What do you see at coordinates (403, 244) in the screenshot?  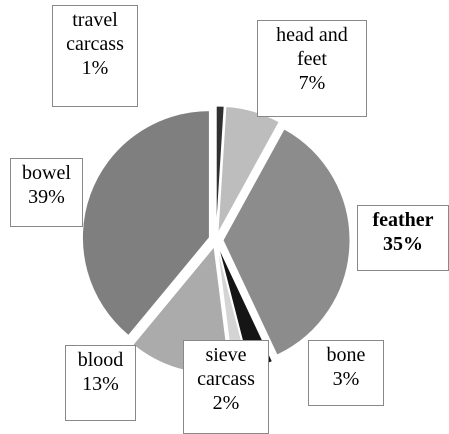 I see `slice-percent: 35%` at bounding box center [403, 244].